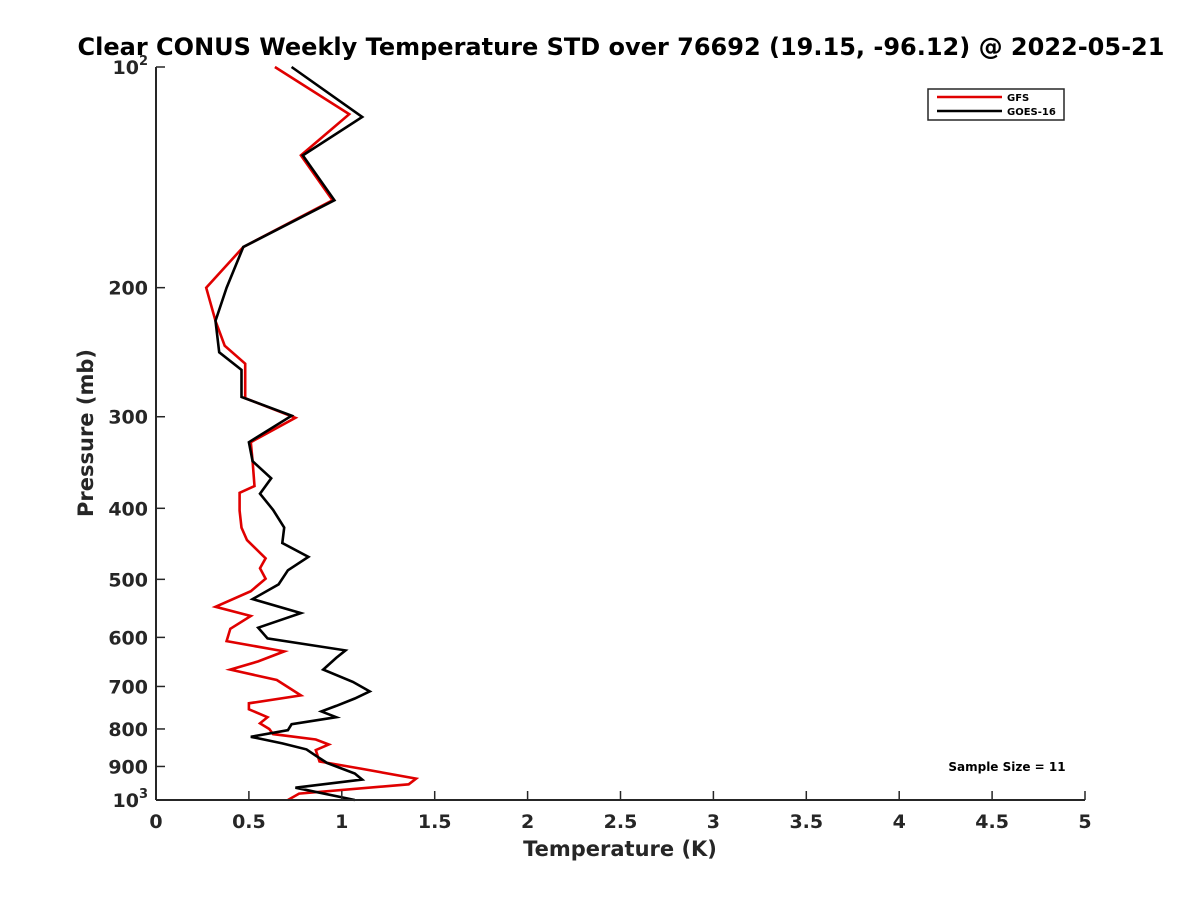 The image size is (1200, 900). I want to click on y-tick-label: 900, so click(128, 767).